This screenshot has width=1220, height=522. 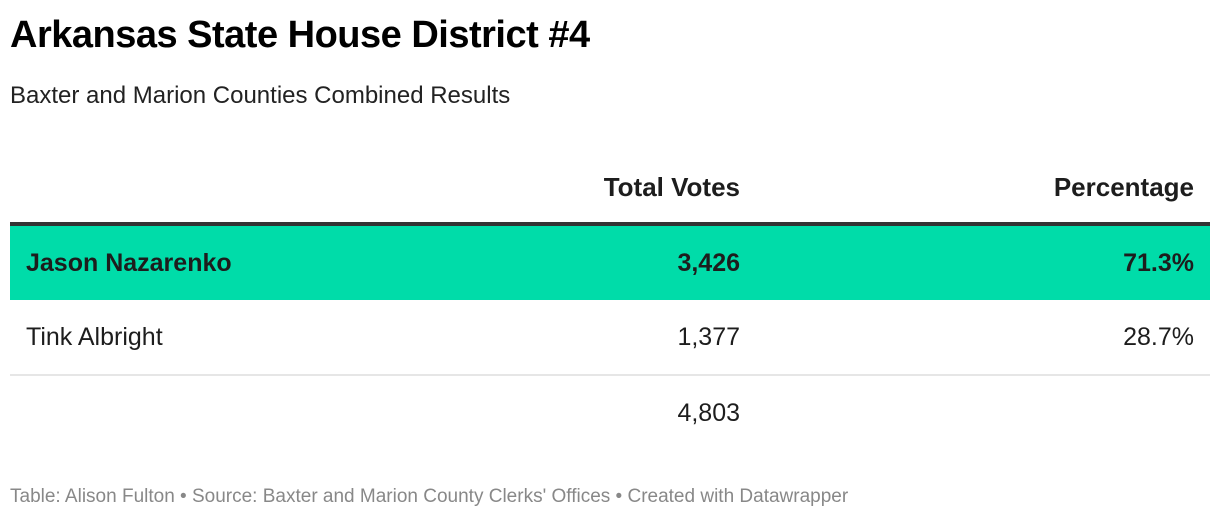 What do you see at coordinates (708, 337) in the screenshot?
I see `candidate-votes: 1,377` at bounding box center [708, 337].